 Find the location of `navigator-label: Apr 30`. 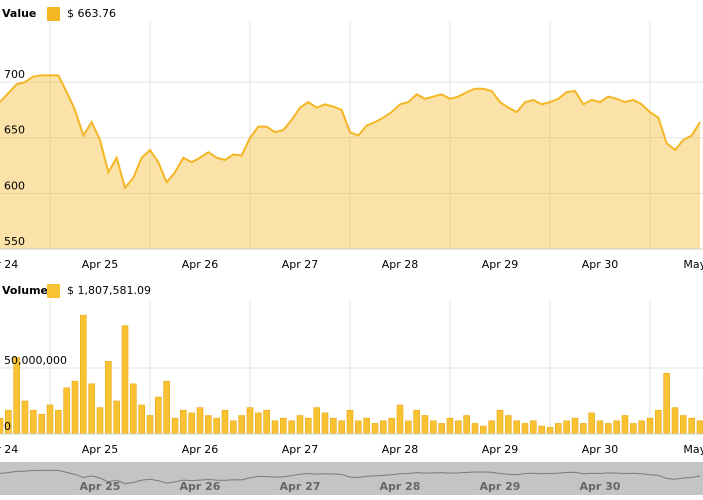

navigator-label: Apr 30 is located at coordinates (600, 486).